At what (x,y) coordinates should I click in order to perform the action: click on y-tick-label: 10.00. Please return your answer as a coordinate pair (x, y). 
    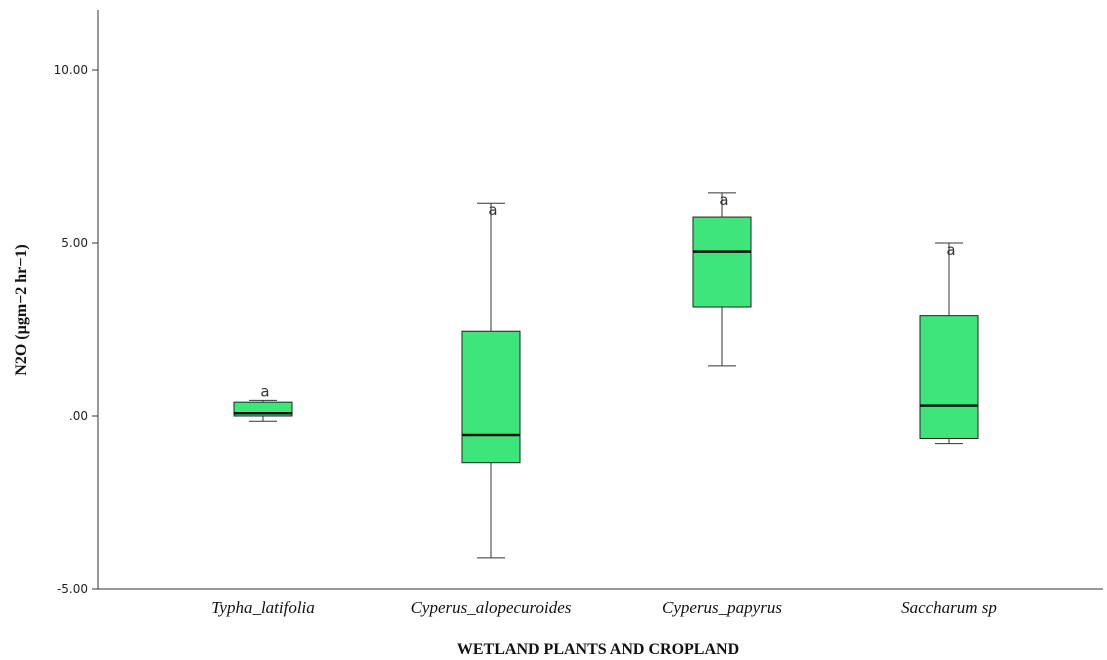
    Looking at the image, I should click on (71, 70).